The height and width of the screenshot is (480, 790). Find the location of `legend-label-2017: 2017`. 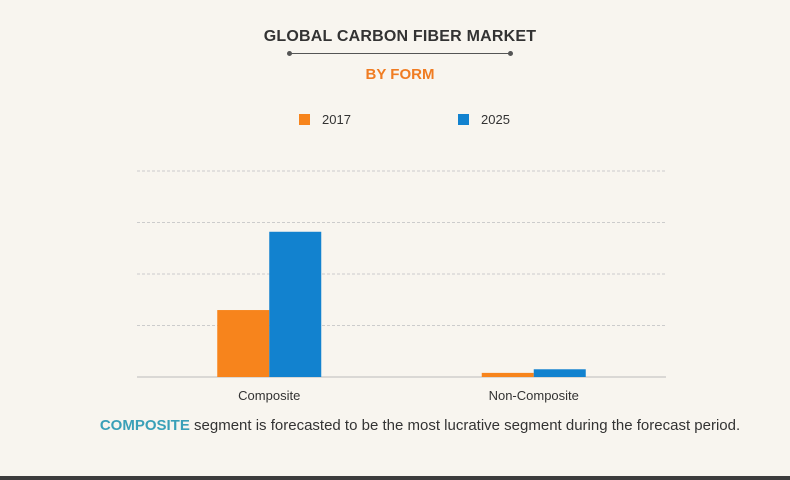

legend-label-2017: 2017 is located at coordinates (336, 119).